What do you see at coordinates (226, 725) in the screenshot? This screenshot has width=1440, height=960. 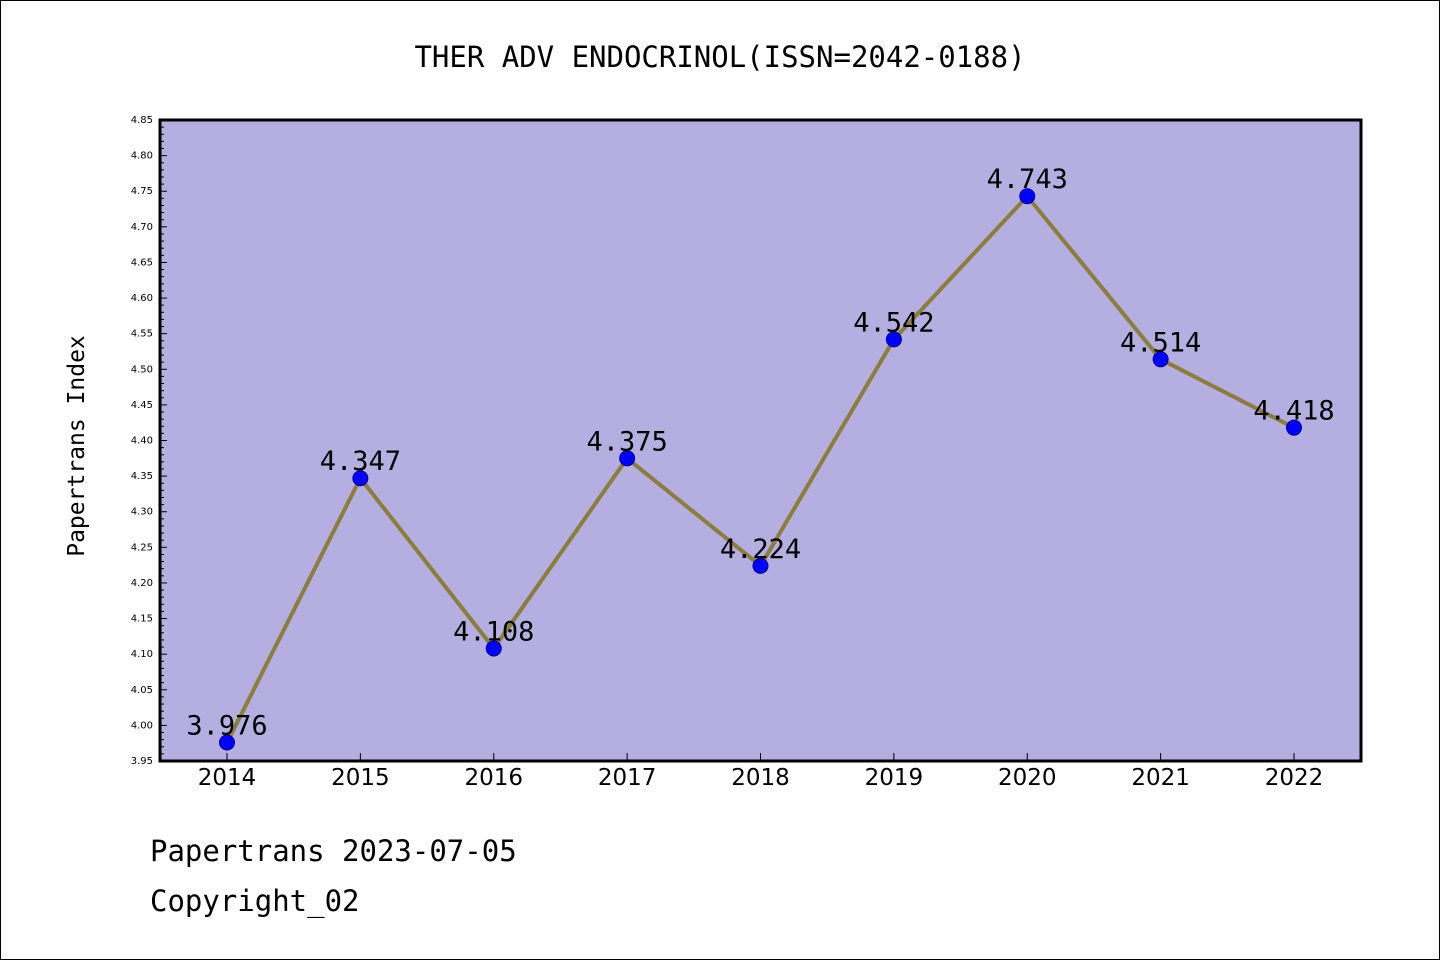 I see `data-label: 3.976` at bounding box center [226, 725].